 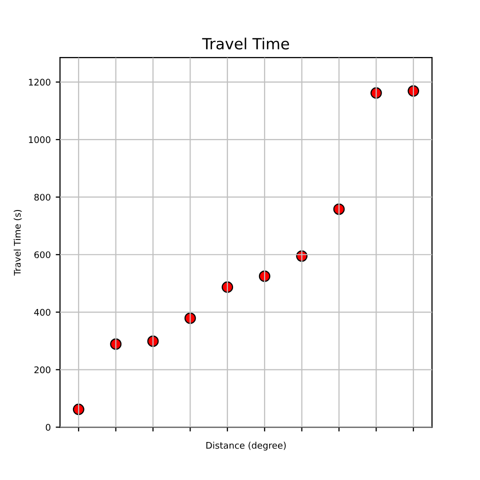 I want to click on y-tick-label: 1000, so click(x=39, y=140).